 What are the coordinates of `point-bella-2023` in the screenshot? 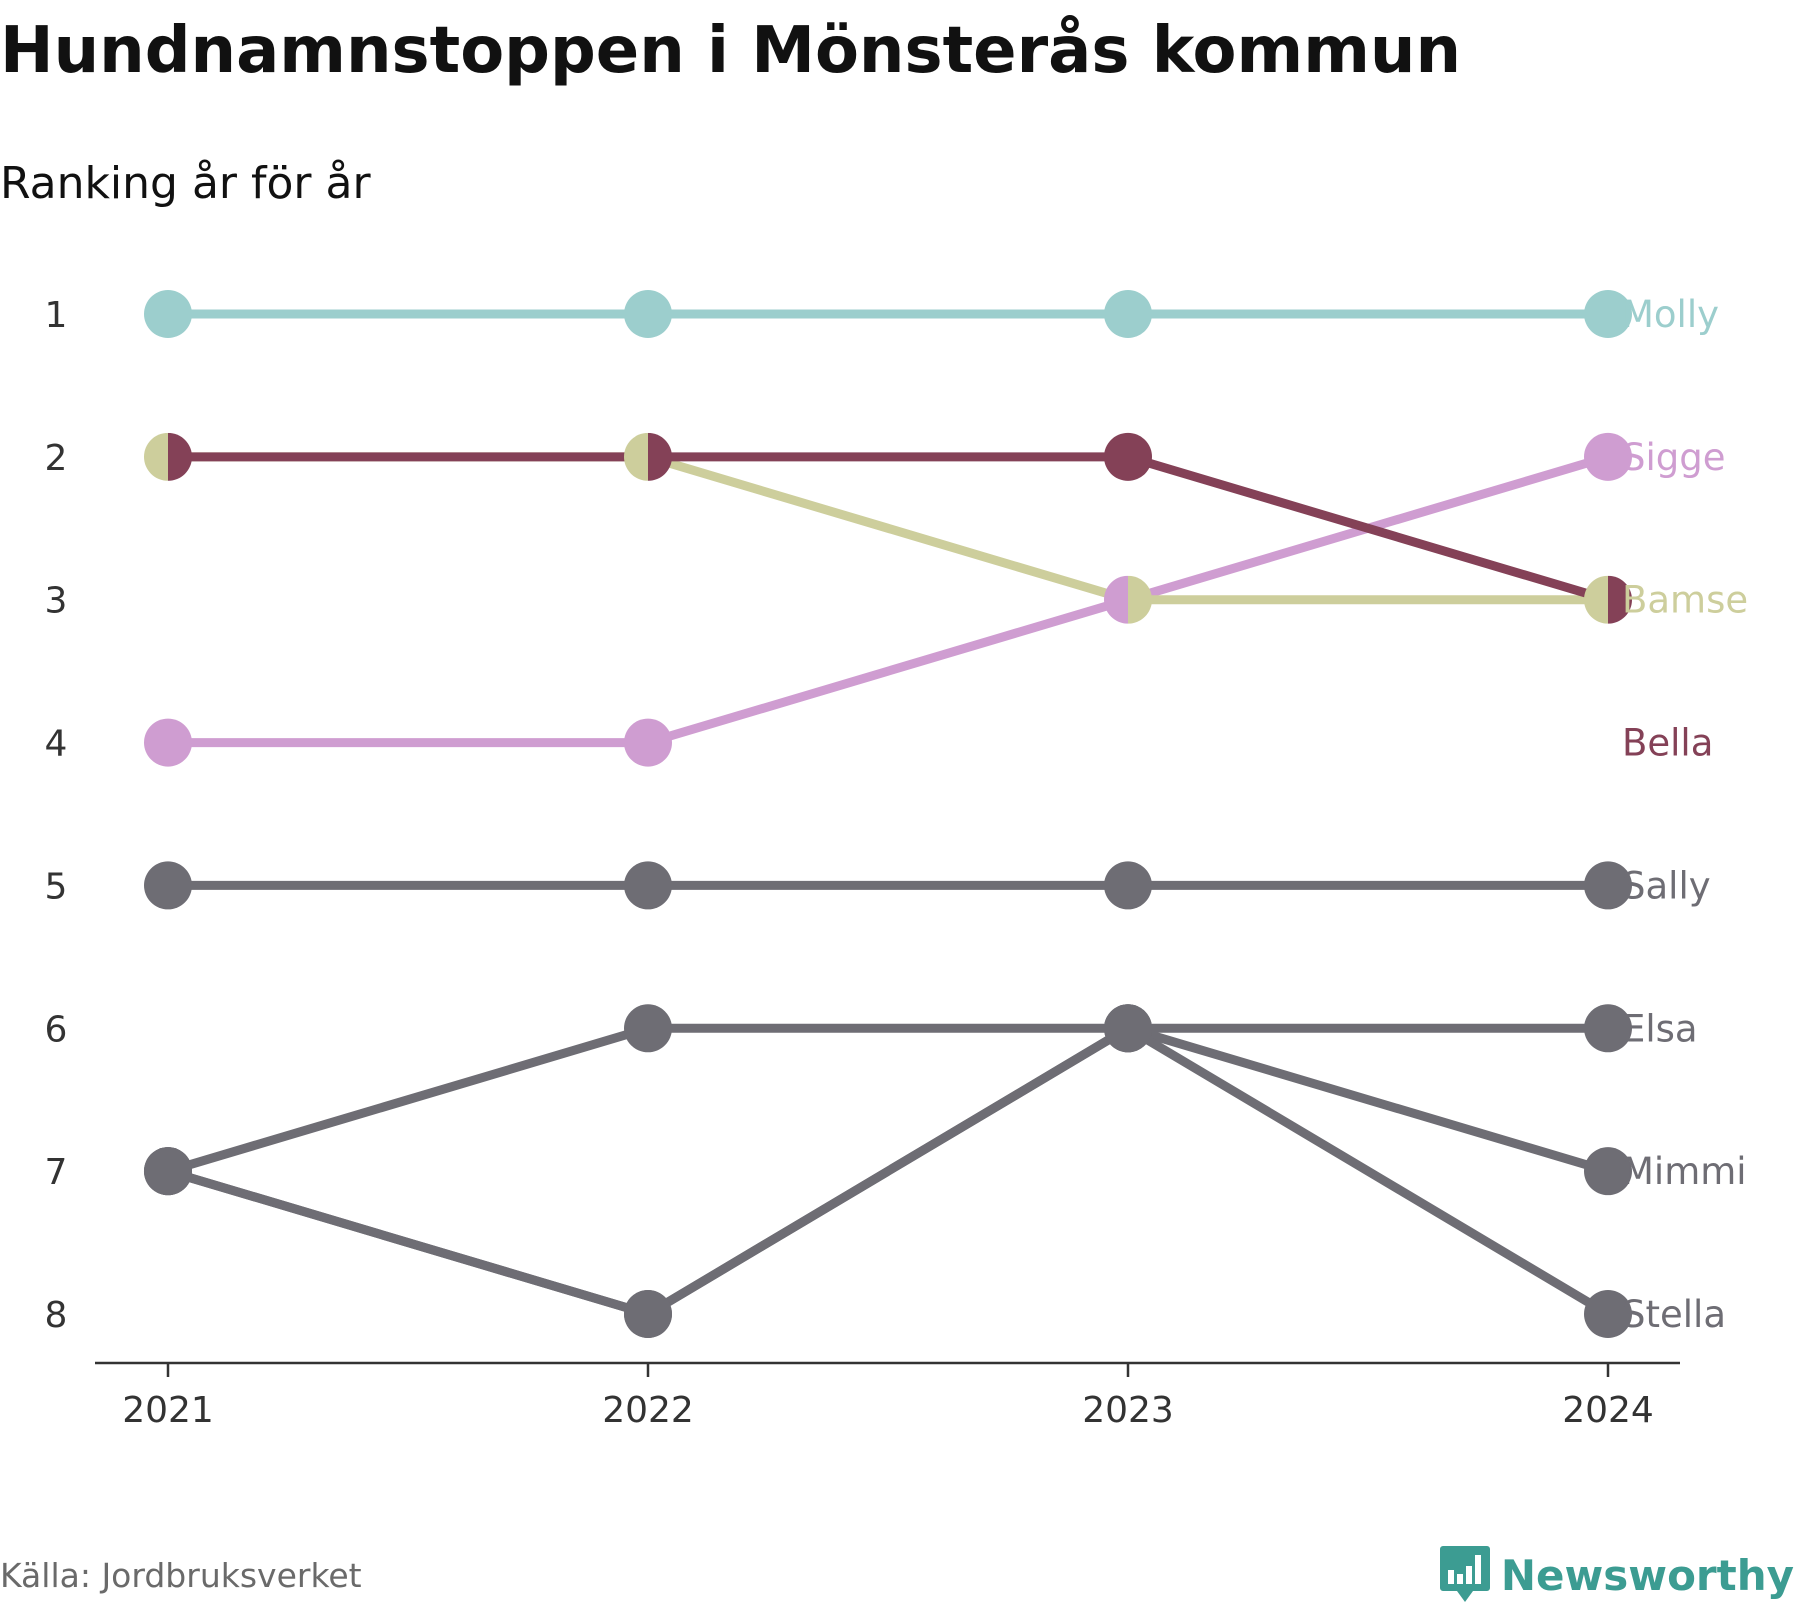 It's located at (1128, 456).